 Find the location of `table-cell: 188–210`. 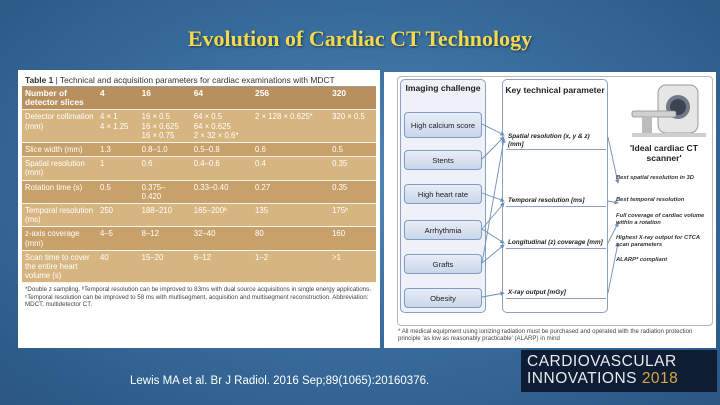

table-cell: 188–210 is located at coordinates (164, 215).